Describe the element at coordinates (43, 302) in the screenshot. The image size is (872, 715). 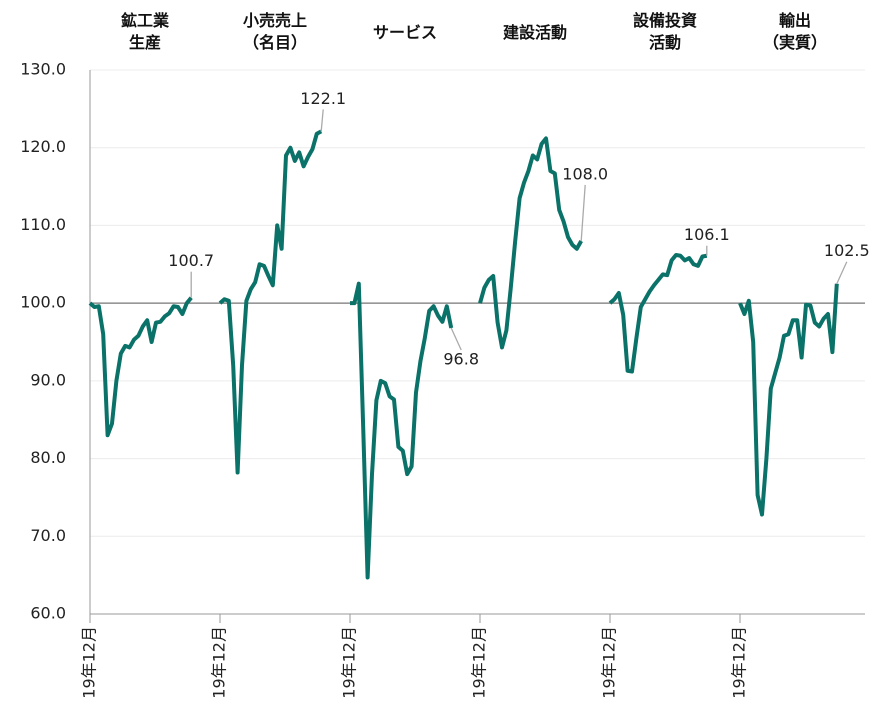
I see `y-tick-label: 100.0` at that location.